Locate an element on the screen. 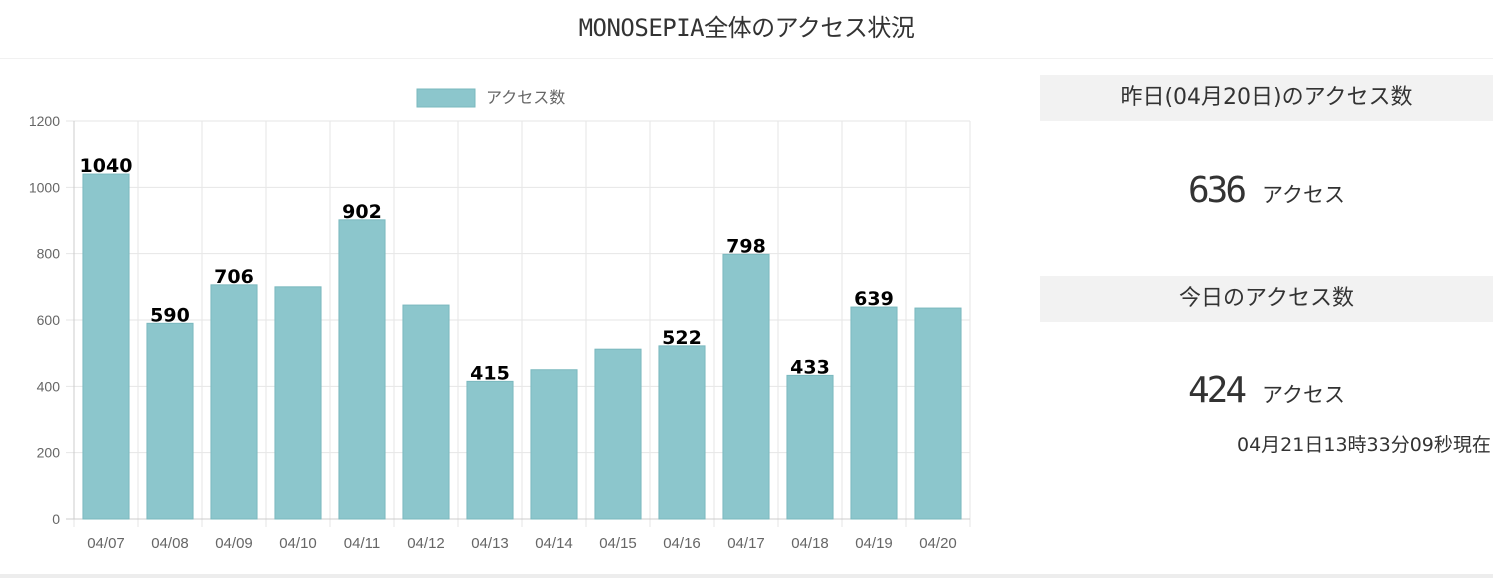  y-tick-label: 200 is located at coordinates (49, 453).